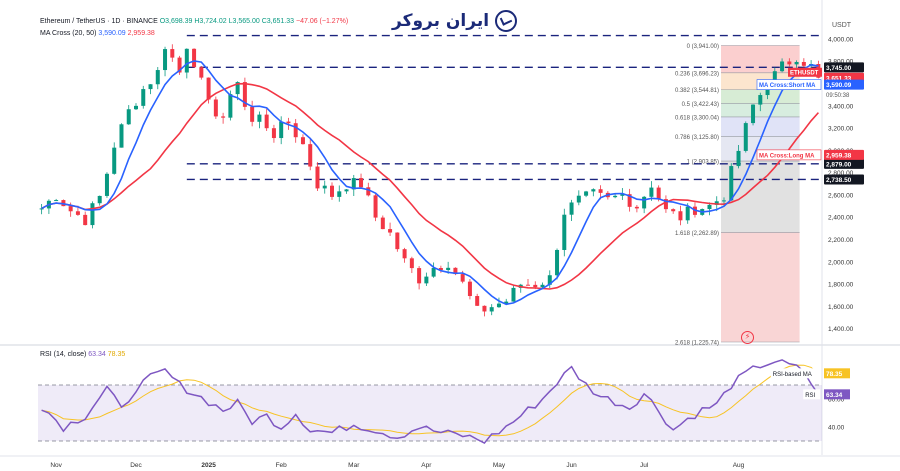 The image size is (900, 471). Describe the element at coordinates (841, 129) in the screenshot. I see `price-tick-label: 3,200.00` at that location.